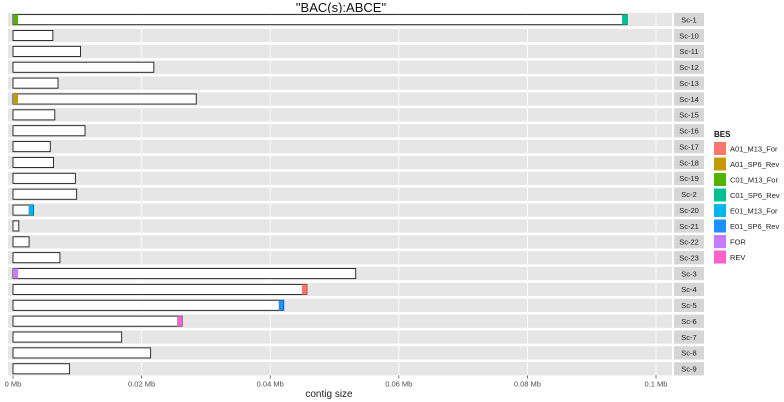 The image size is (784, 402). I want to click on x-tick-label: 0.1 Mb, so click(656, 383).